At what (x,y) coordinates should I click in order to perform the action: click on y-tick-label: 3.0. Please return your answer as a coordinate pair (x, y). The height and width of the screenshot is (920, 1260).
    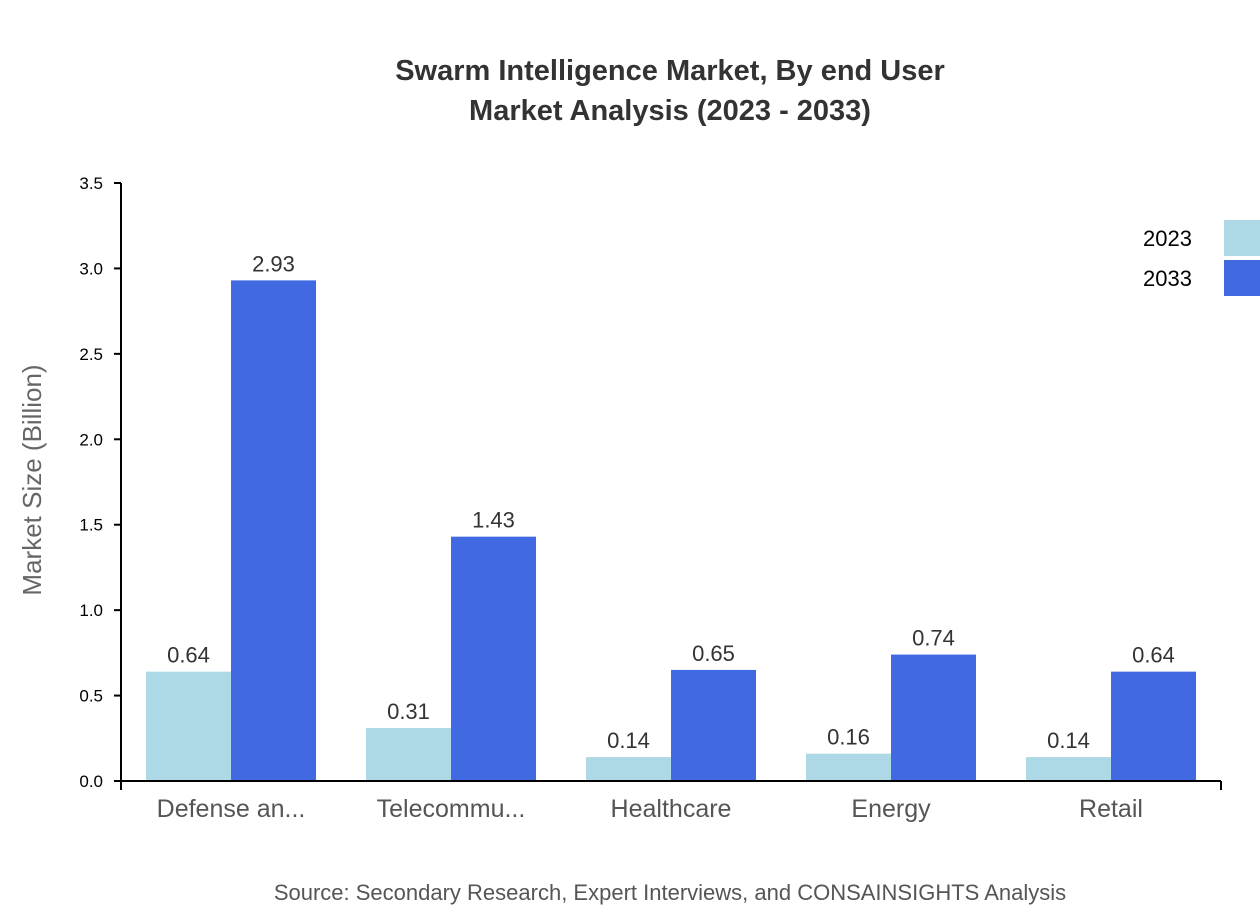
    Looking at the image, I should click on (91, 268).